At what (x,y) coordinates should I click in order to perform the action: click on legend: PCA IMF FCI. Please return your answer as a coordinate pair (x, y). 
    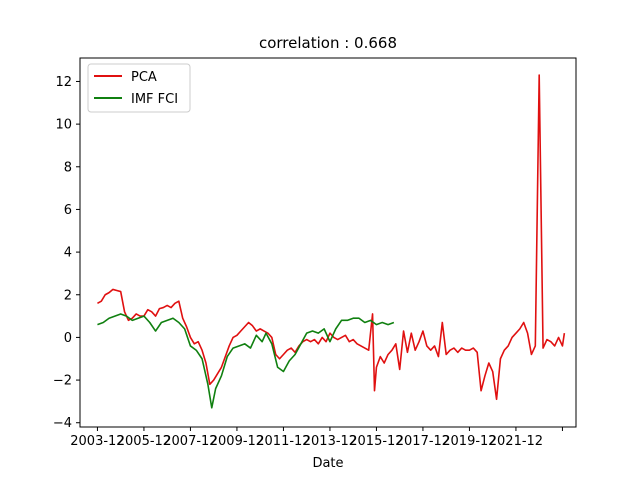
    Looking at the image, I should click on (139, 88).